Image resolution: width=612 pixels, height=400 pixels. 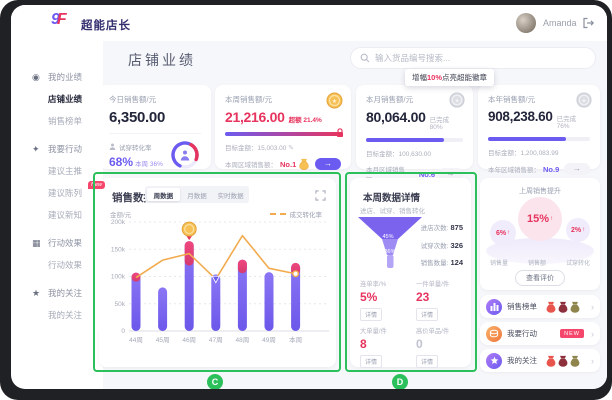 What do you see at coordinates (441, 227) in the screenshot?
I see `funnel-step-row: 进店次数: 875` at bounding box center [441, 227].